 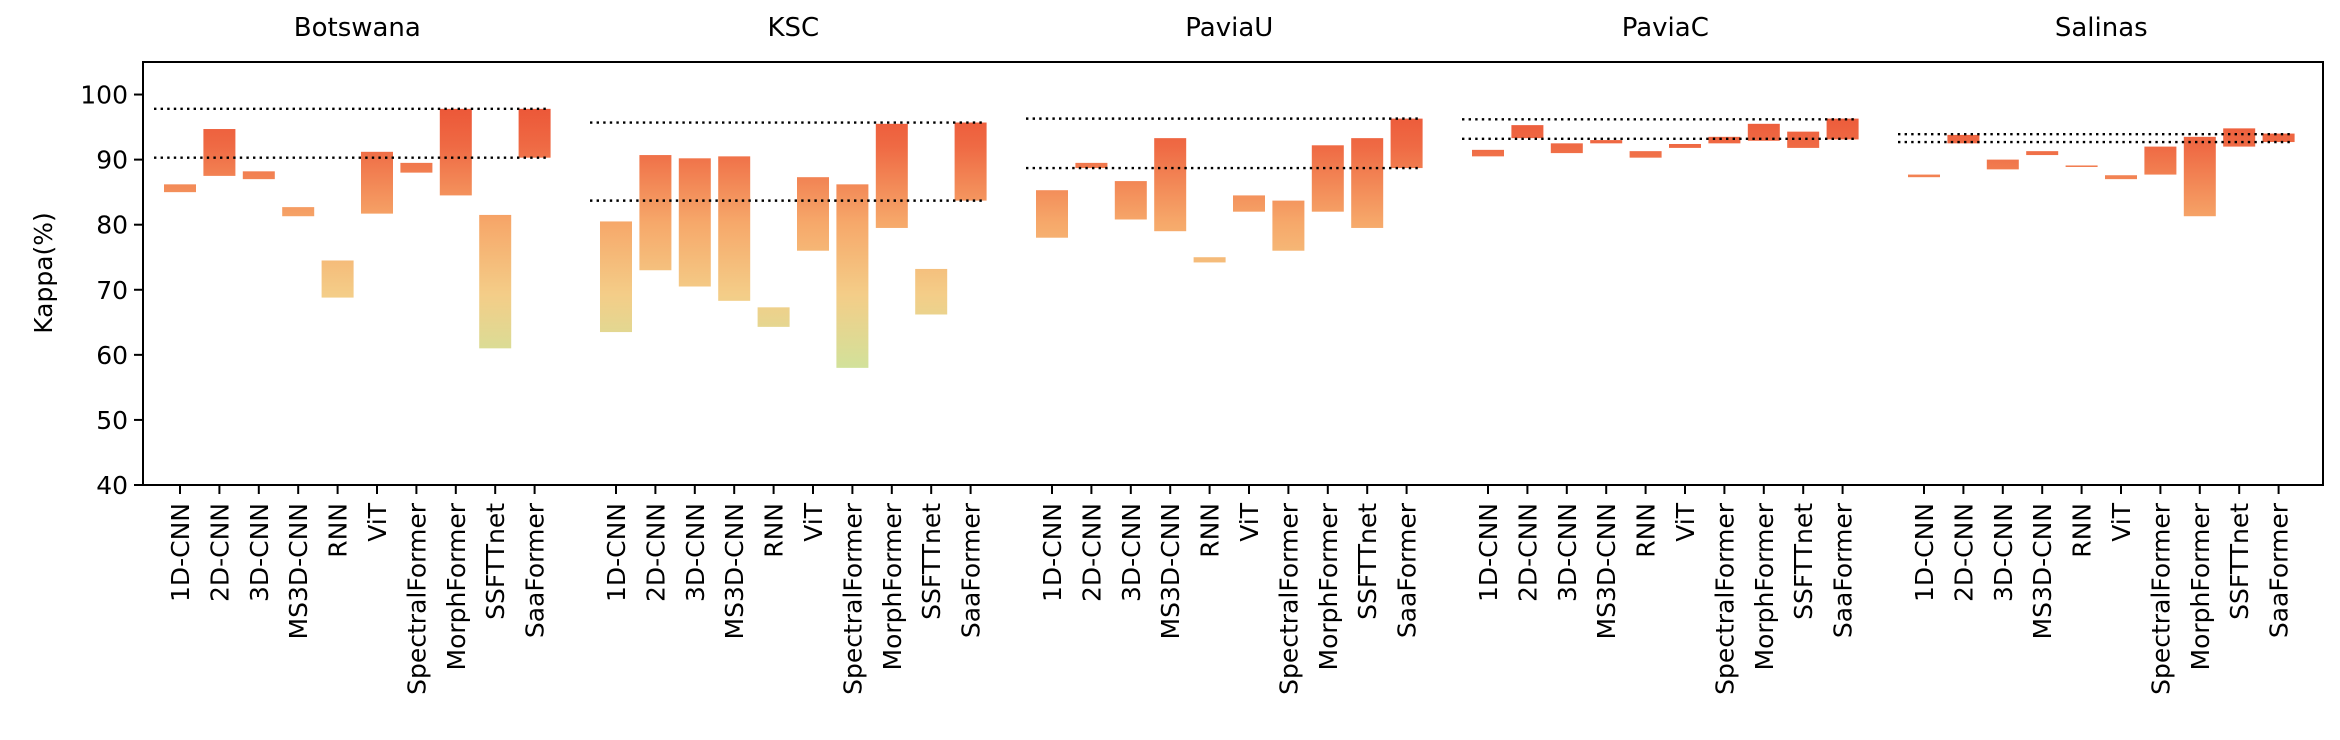 I want to click on y-tick-label: 90, so click(x=112, y=160).